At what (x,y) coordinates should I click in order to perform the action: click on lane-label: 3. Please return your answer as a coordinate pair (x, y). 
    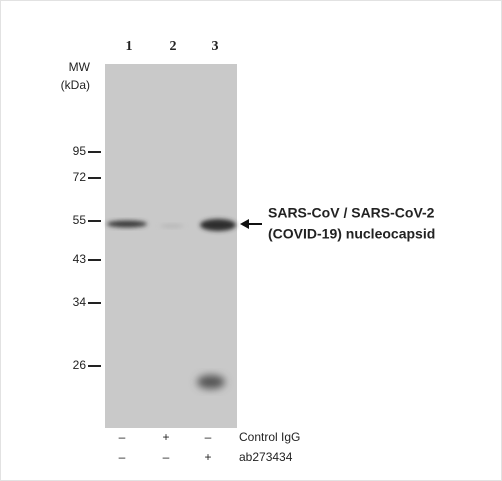
    Looking at the image, I should click on (215, 46).